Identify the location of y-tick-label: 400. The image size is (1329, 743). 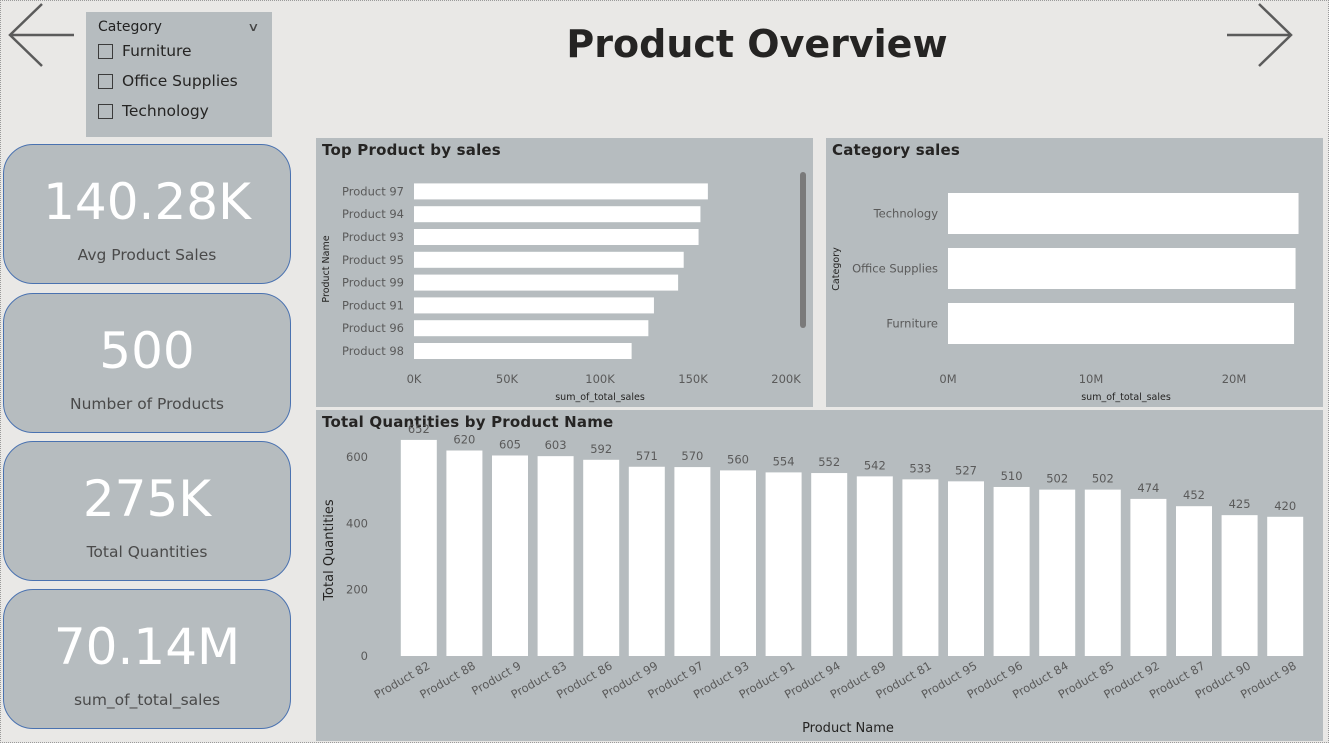
(357, 523).